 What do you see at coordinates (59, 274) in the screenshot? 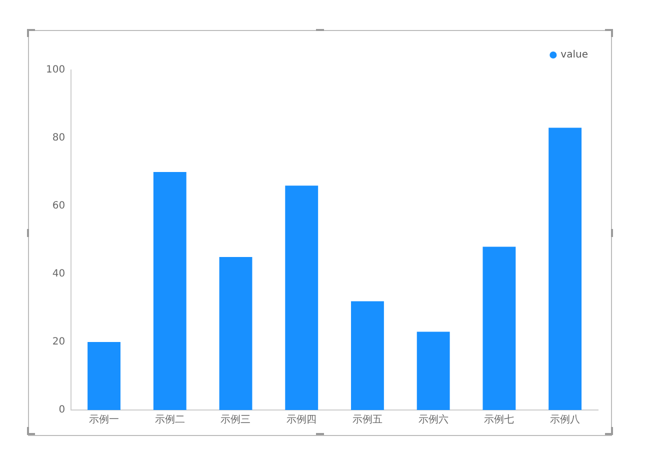
I see `y-tick-label: 40` at bounding box center [59, 274].